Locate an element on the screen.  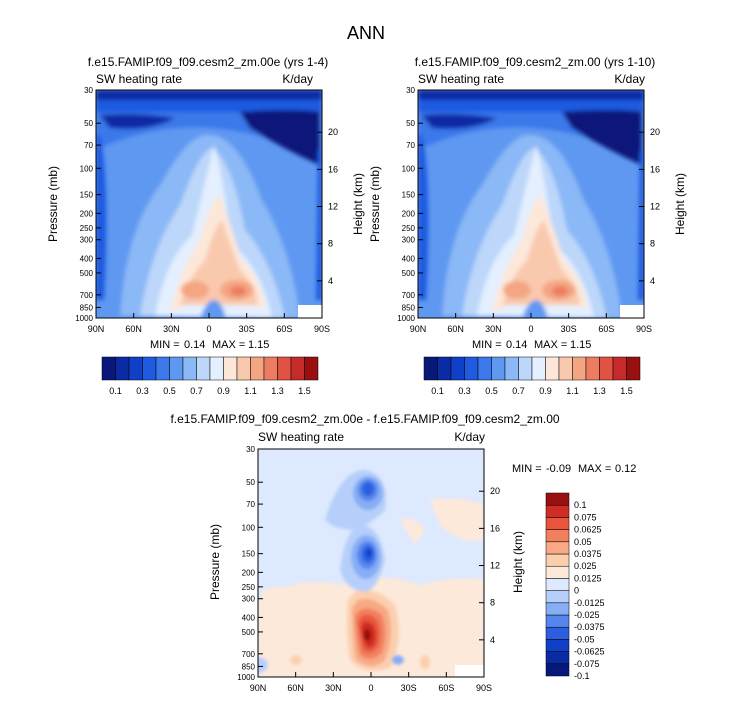
pressure-tick-label: 500 is located at coordinates (409, 273).